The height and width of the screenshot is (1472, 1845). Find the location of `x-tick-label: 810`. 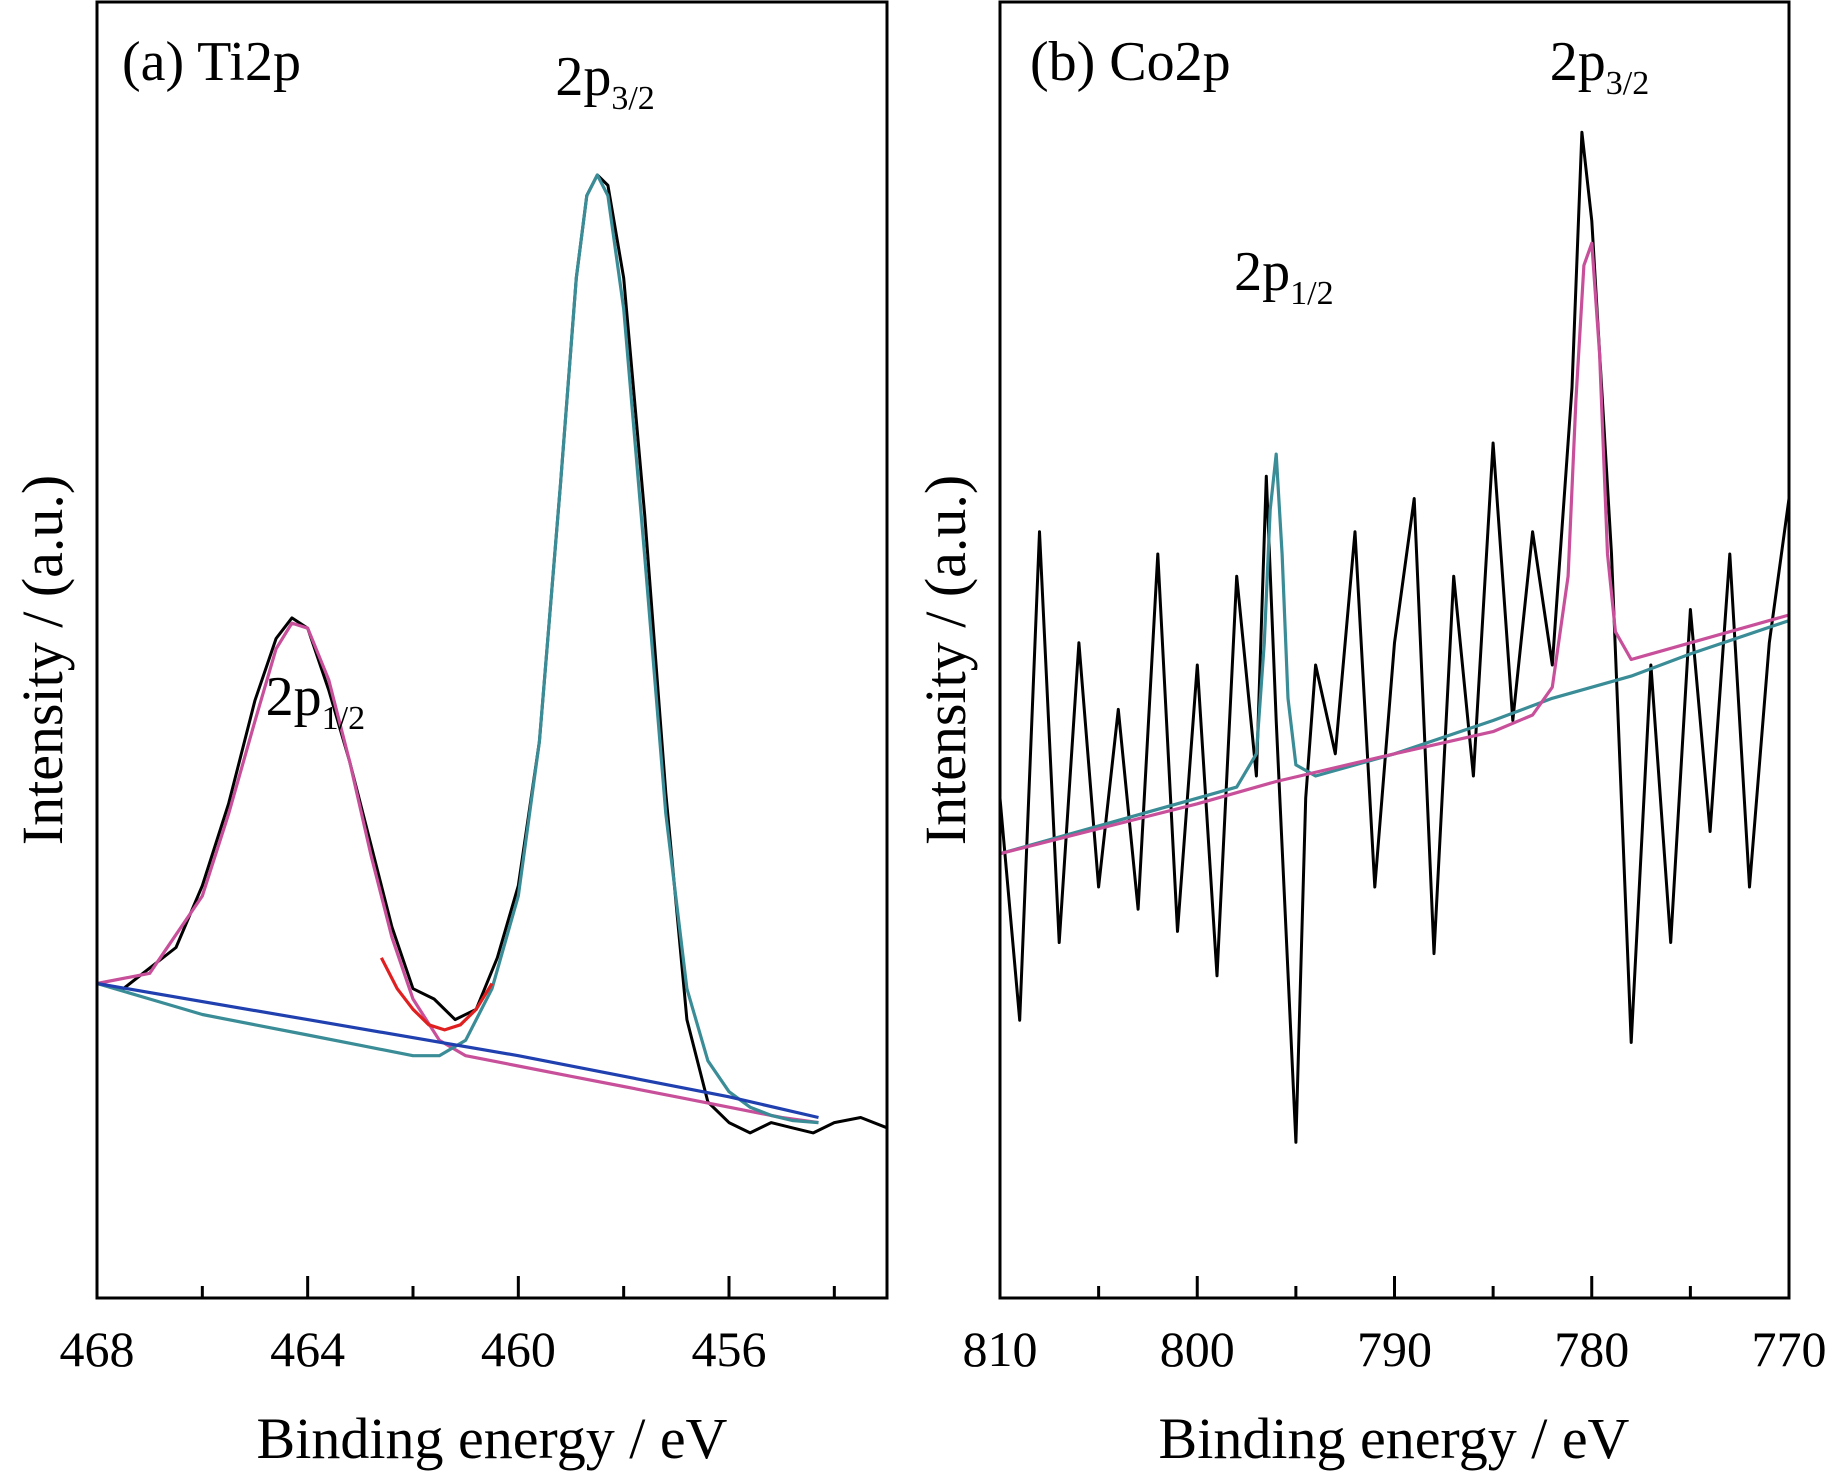

x-tick-label: 810 is located at coordinates (1000, 1349).